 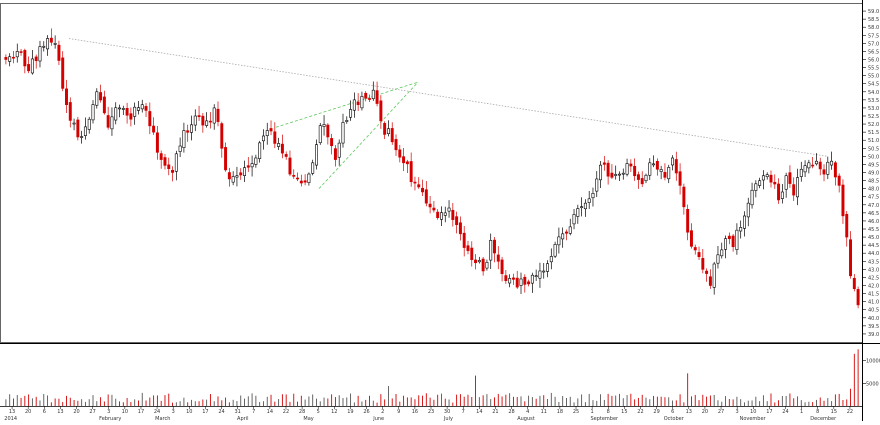 I want to click on price-tick-label: 52.5, so click(x=873, y=117).